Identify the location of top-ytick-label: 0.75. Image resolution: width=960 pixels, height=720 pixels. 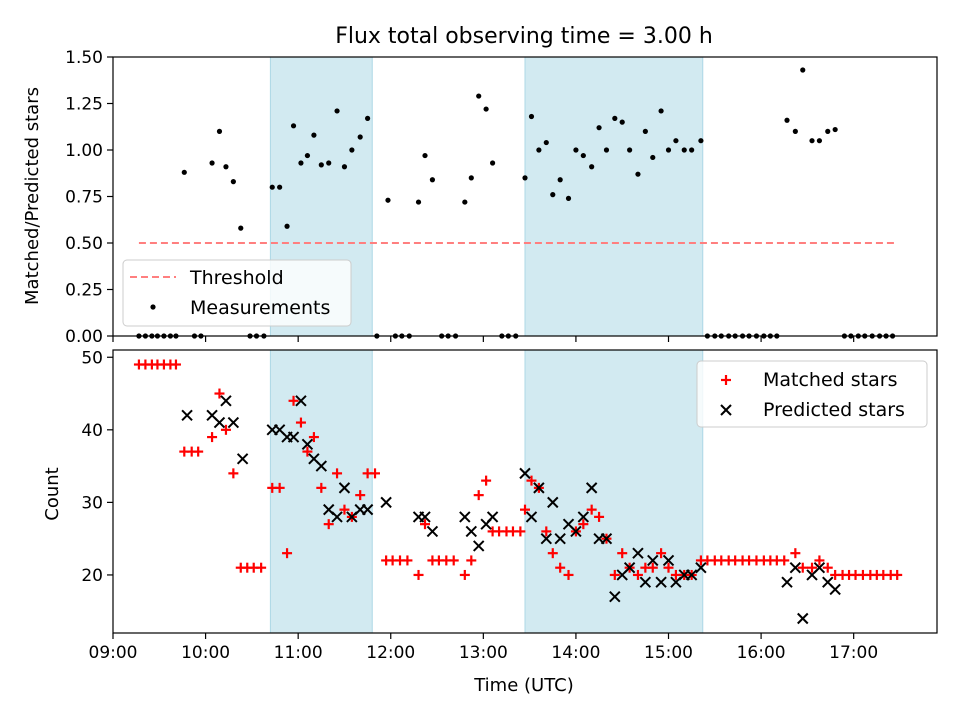
(84, 198).